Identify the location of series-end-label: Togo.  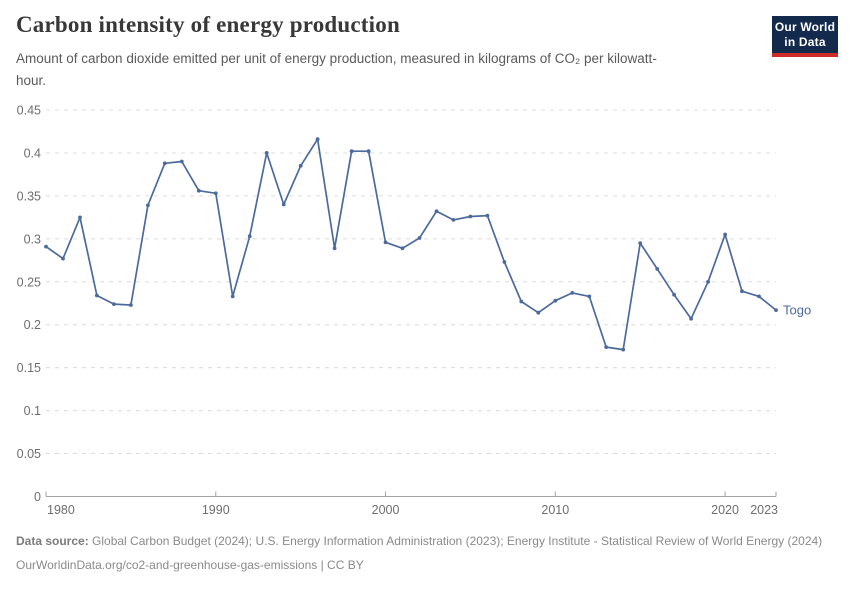
(797, 310).